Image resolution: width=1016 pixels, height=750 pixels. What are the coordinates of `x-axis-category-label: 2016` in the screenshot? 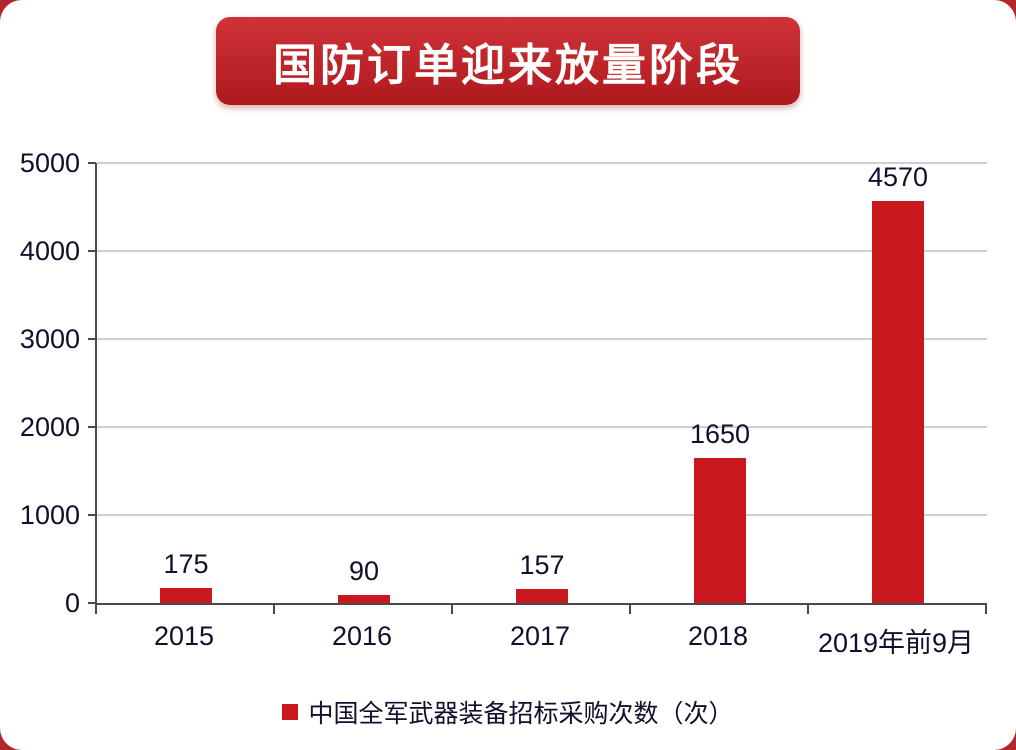 It's located at (362, 636).